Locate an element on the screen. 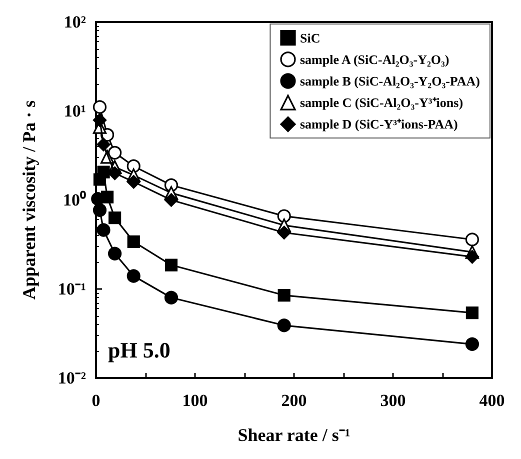 The height and width of the screenshot is (459, 521). x-tick-label: 400 is located at coordinates (492, 400).